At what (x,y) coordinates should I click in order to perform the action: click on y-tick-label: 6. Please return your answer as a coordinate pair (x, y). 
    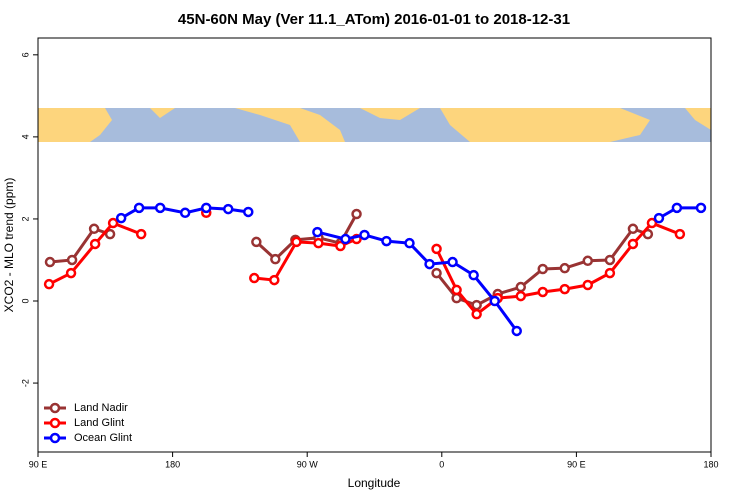
    Looking at the image, I should click on (25, 54).